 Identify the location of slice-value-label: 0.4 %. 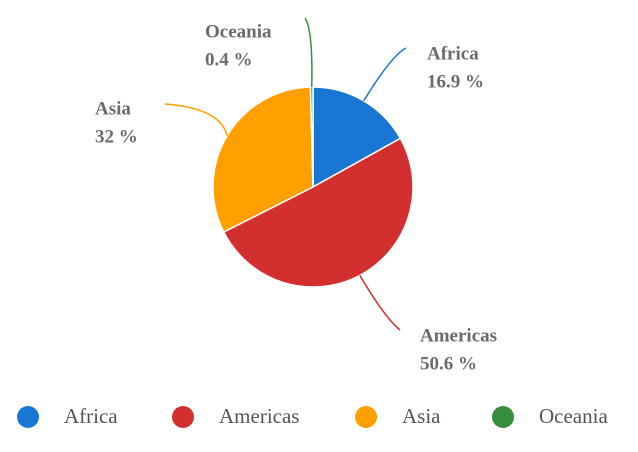
(229, 59).